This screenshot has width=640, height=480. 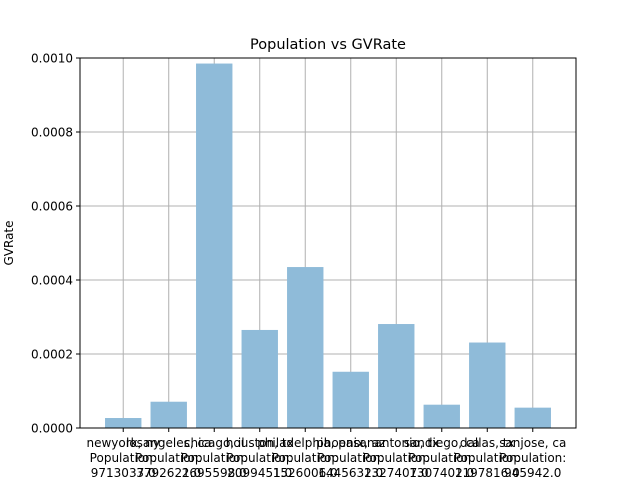 I want to click on x-tick-label: sanjose, ca Population: 945942.0, so click(x=532, y=458).